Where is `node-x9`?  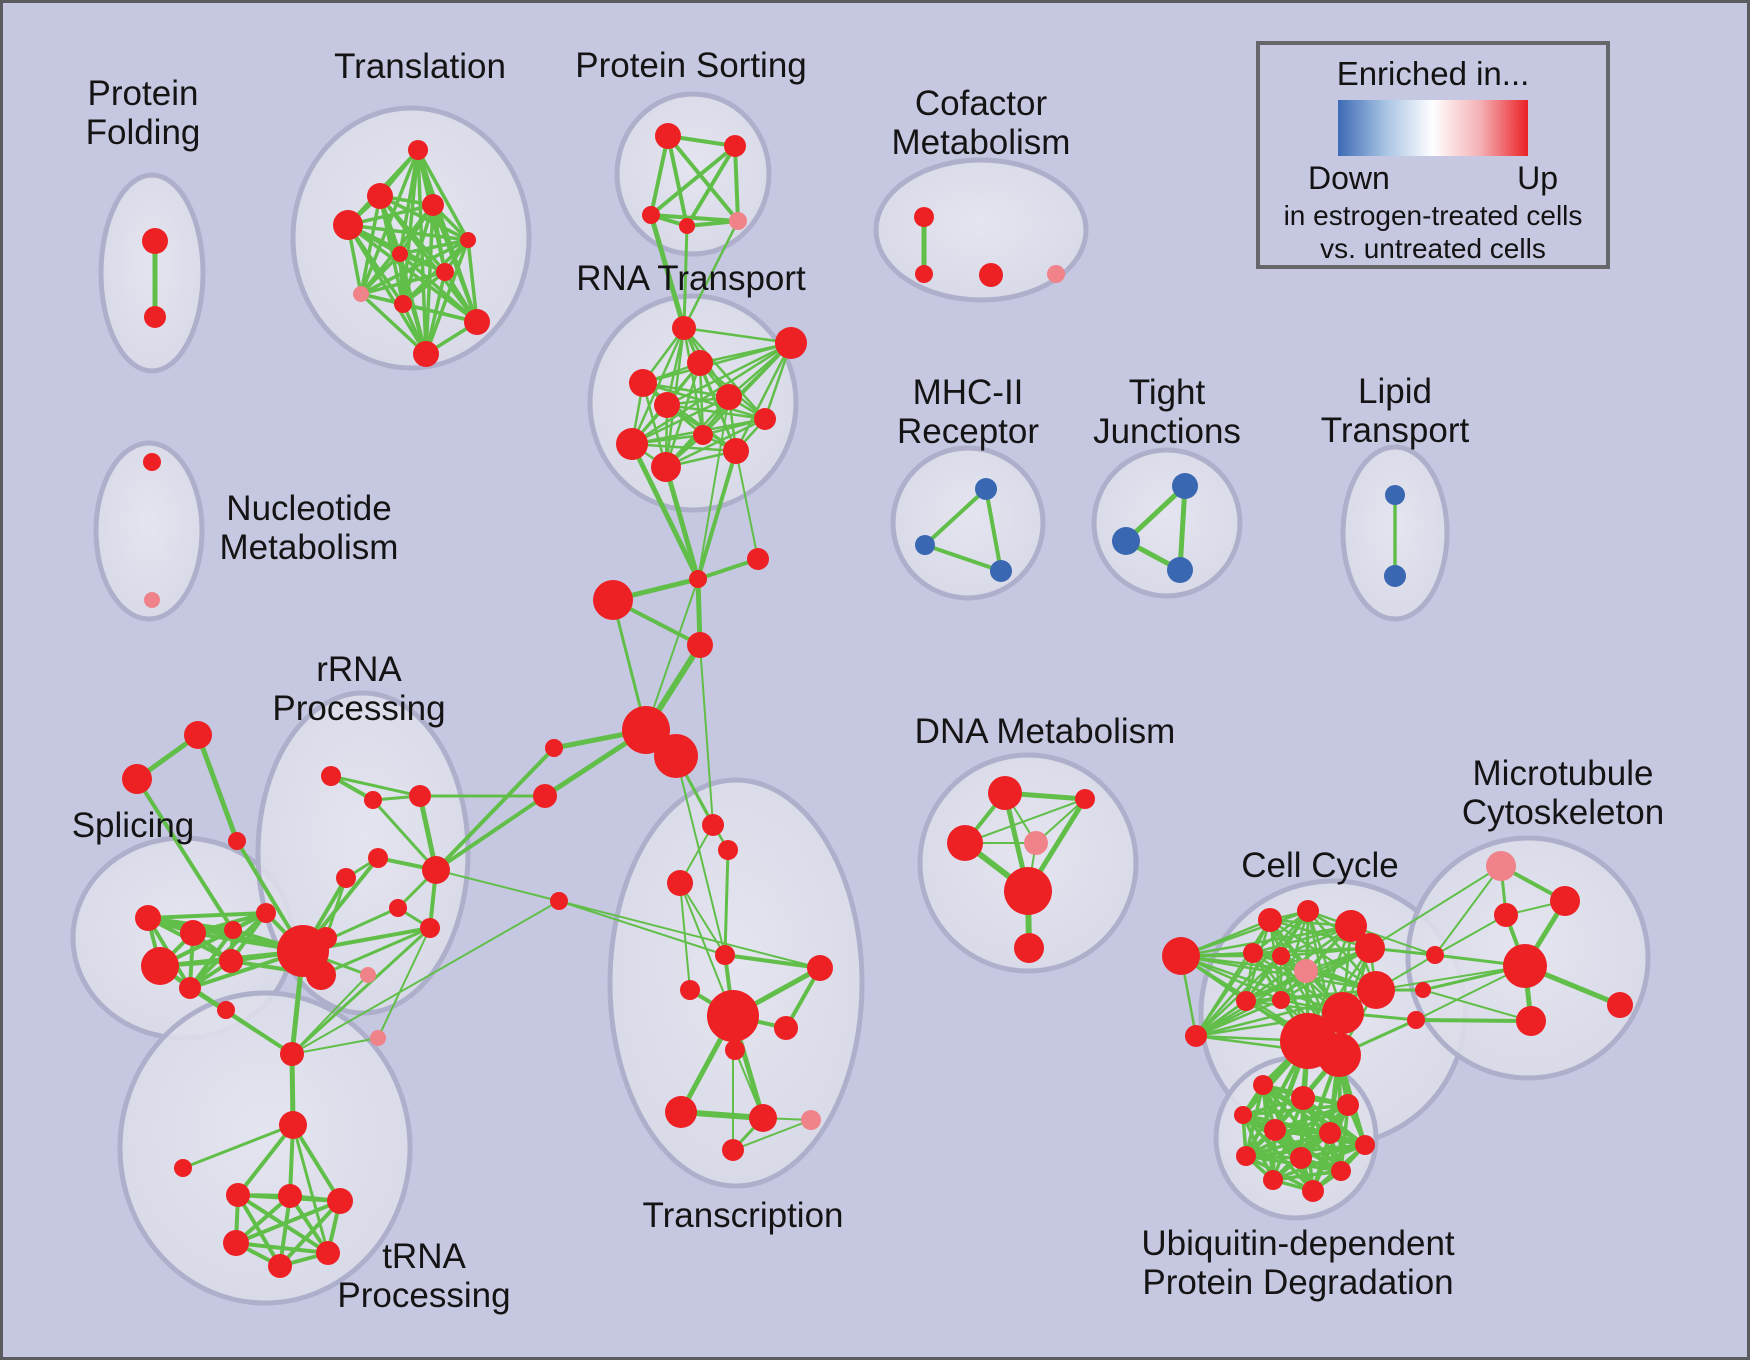
node-x9 is located at coordinates (786, 1028).